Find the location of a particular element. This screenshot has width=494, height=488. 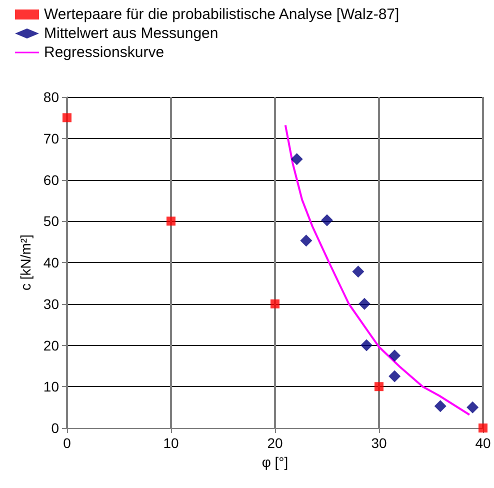

y-tick-label: 50 is located at coordinates (51, 221).